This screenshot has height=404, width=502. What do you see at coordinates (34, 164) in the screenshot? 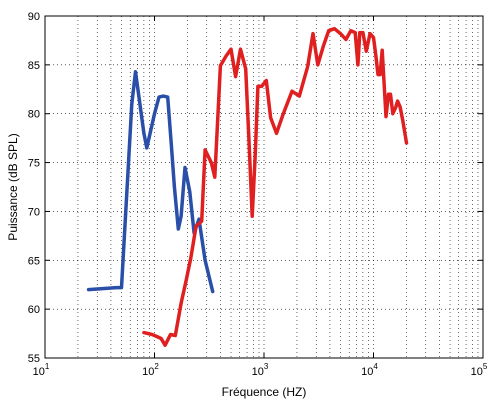
I see `y-tick-label: 75` at bounding box center [34, 164].